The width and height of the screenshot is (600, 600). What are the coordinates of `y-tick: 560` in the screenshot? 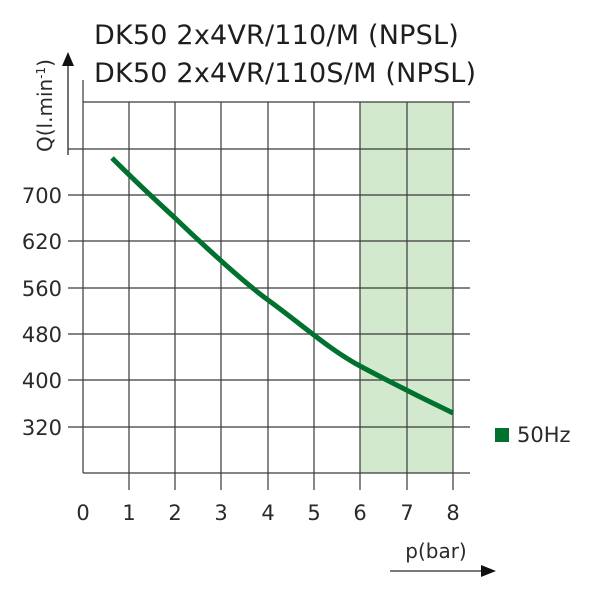 It's located at (42, 289).